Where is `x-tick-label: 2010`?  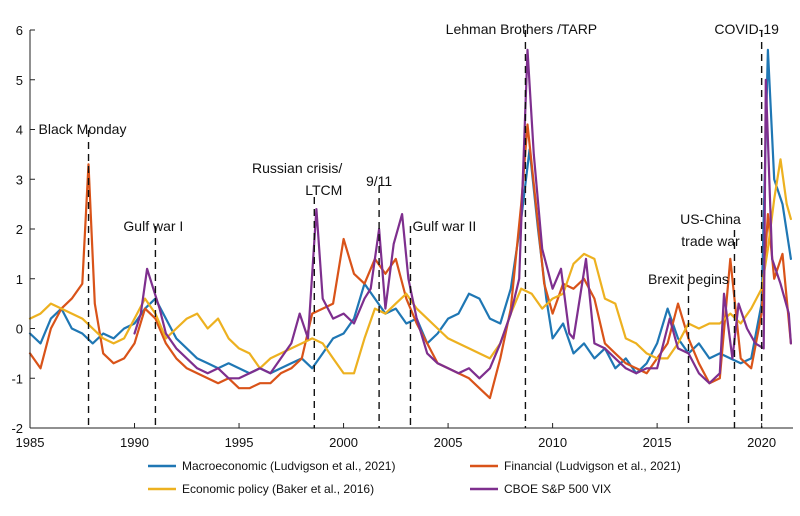
x-tick-label: 2010 is located at coordinates (552, 442).